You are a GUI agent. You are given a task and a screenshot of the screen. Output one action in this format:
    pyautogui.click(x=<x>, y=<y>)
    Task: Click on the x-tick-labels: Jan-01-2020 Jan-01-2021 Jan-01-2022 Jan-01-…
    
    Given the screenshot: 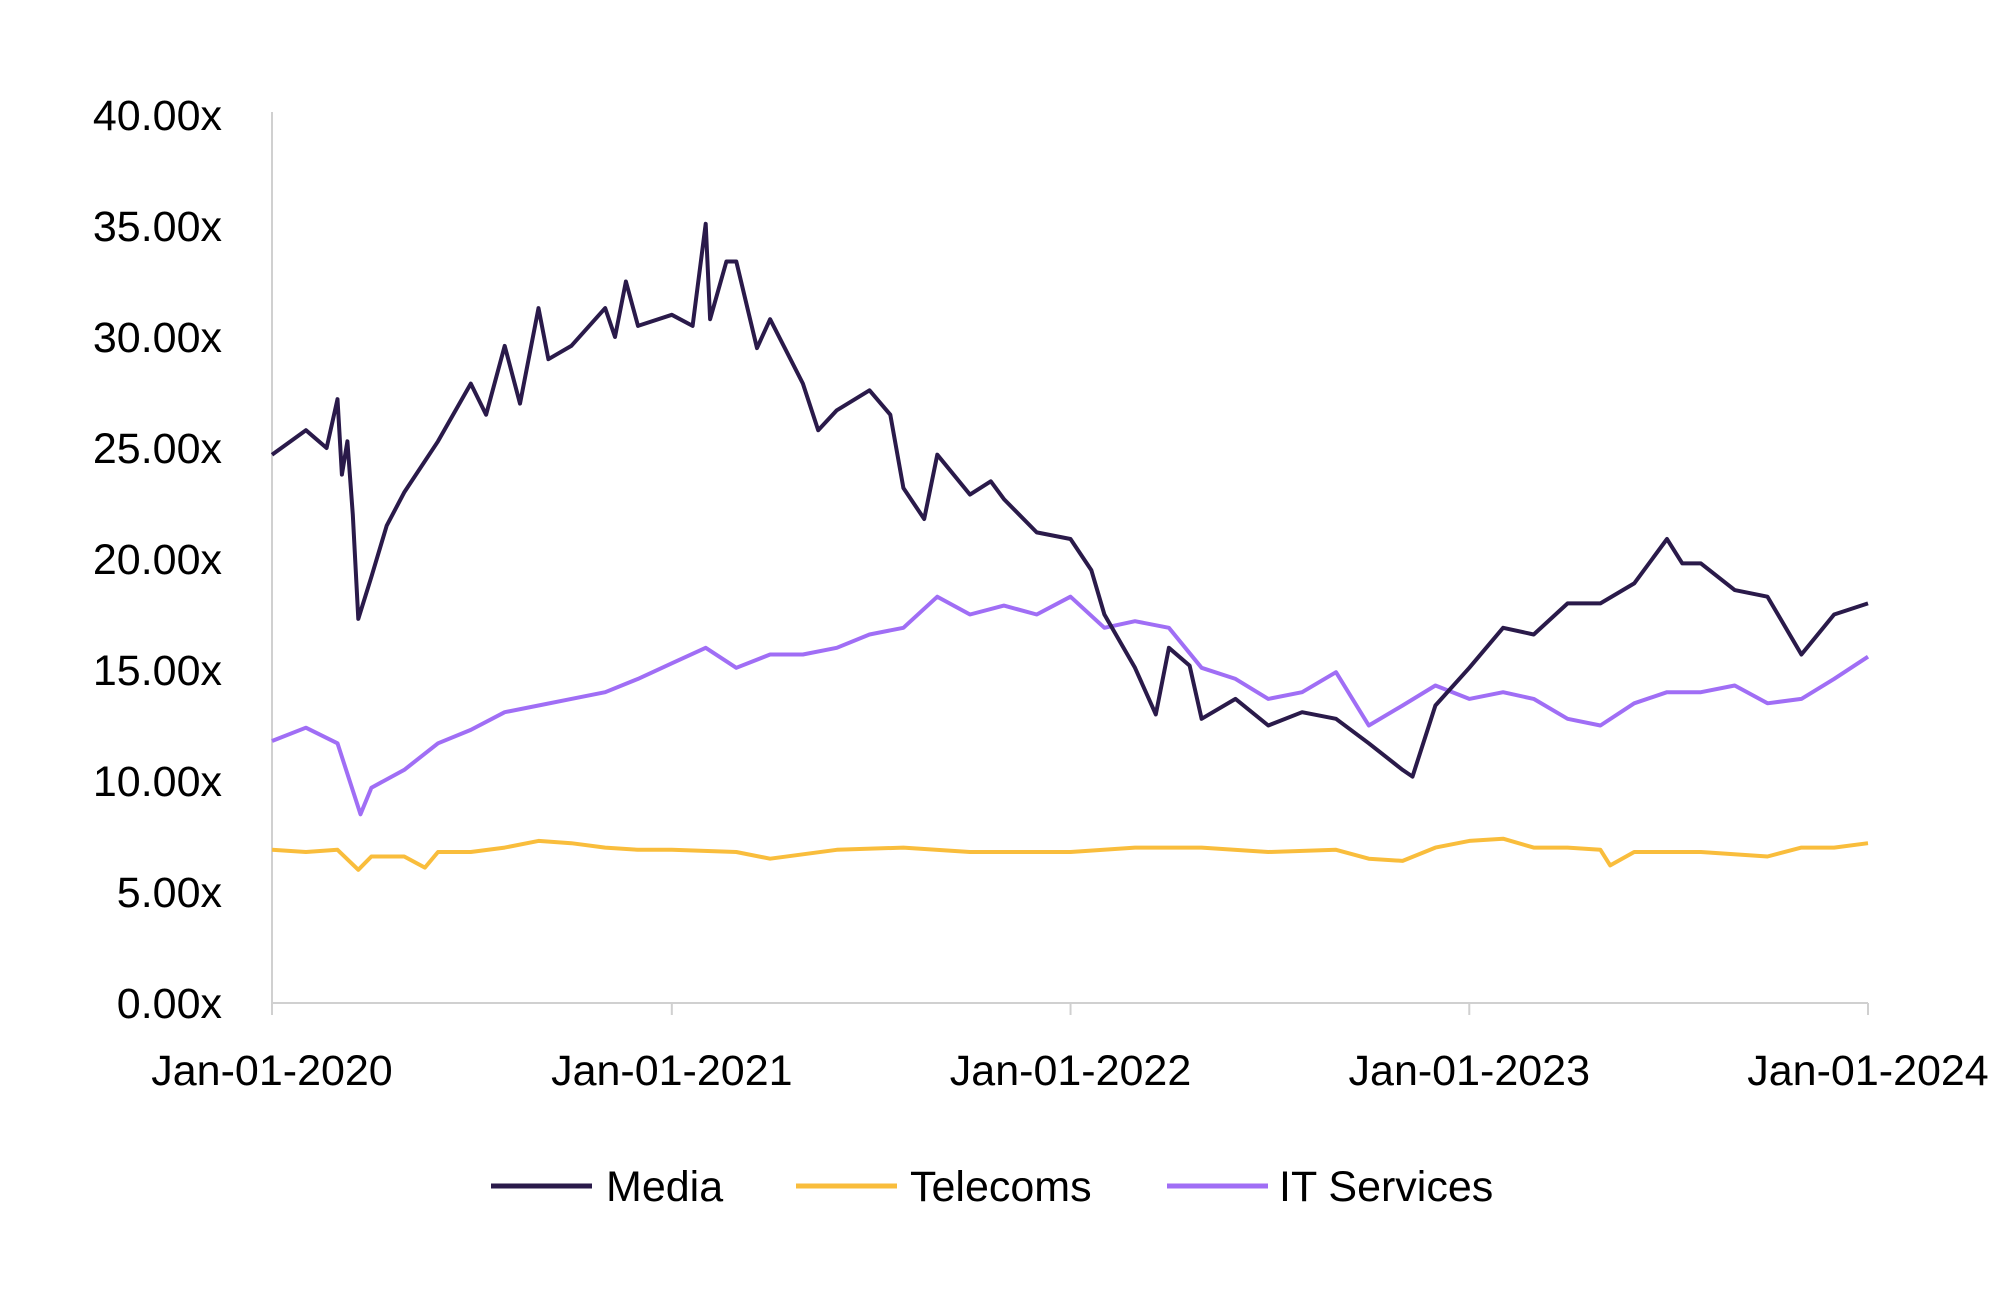 What is the action you would take?
    pyautogui.click(x=1070, y=1049)
    